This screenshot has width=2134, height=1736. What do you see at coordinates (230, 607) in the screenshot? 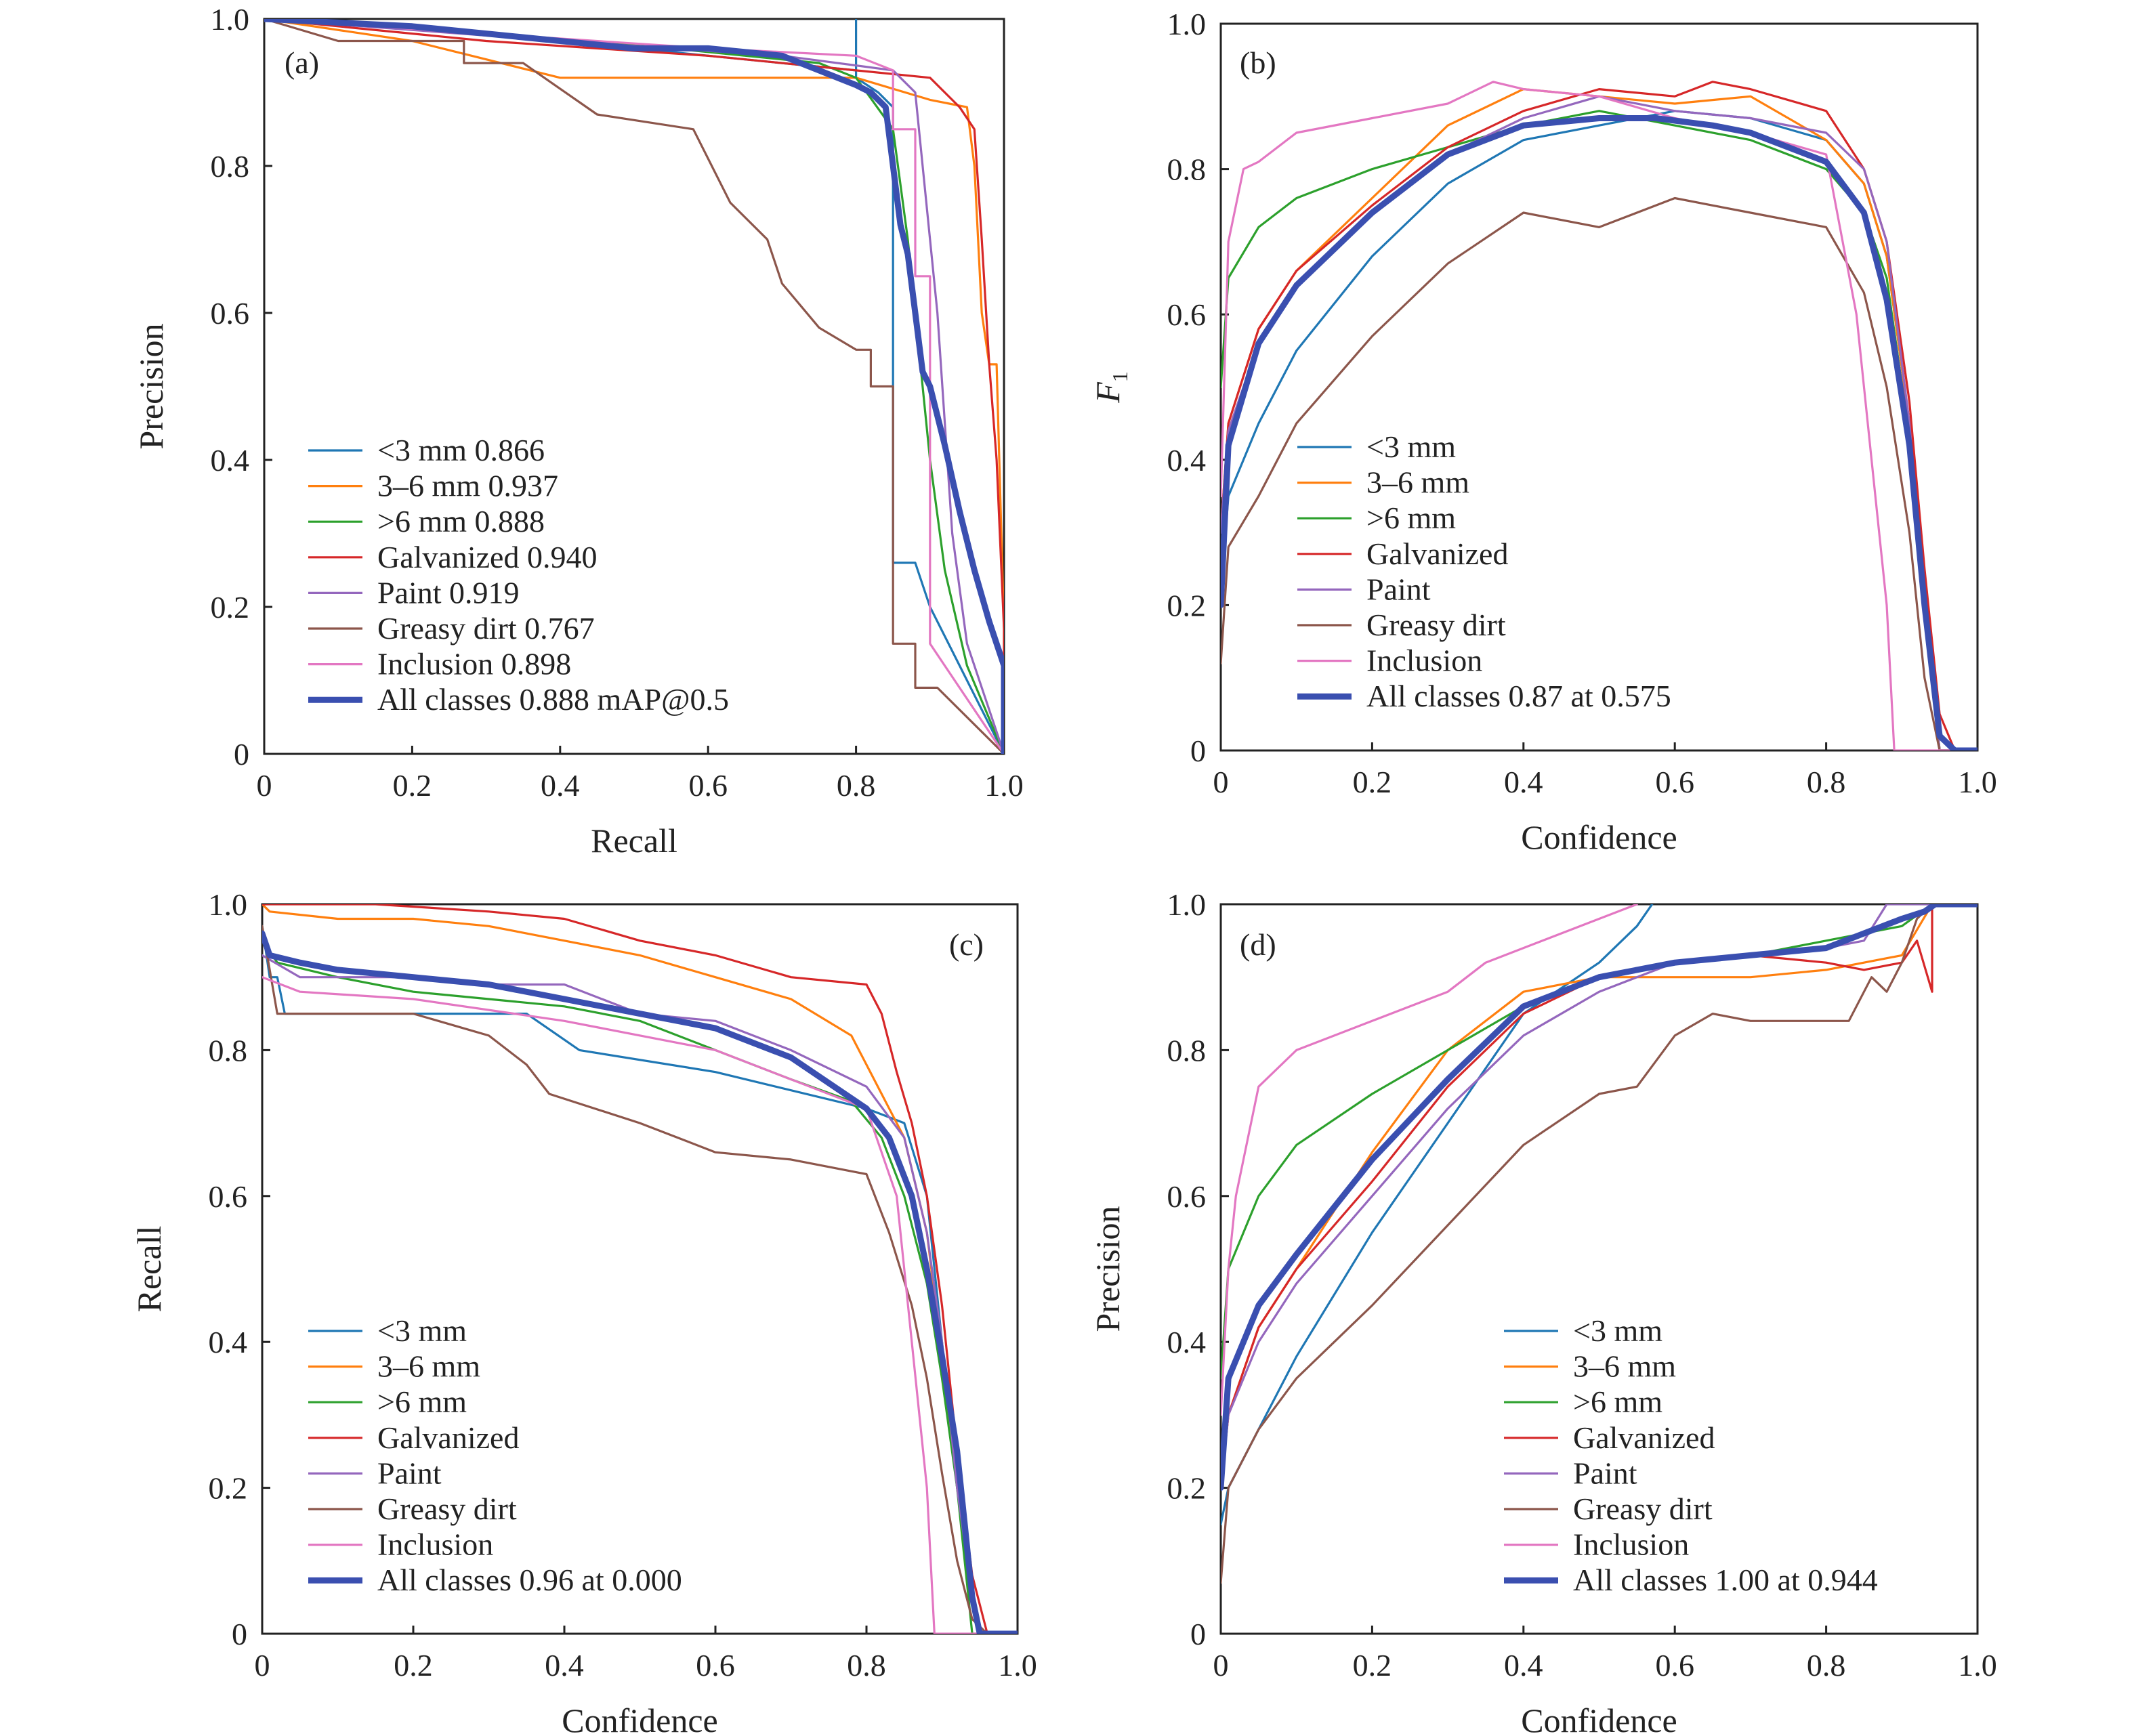
I see `panel-1-ytick-label: 0.2` at bounding box center [230, 607].